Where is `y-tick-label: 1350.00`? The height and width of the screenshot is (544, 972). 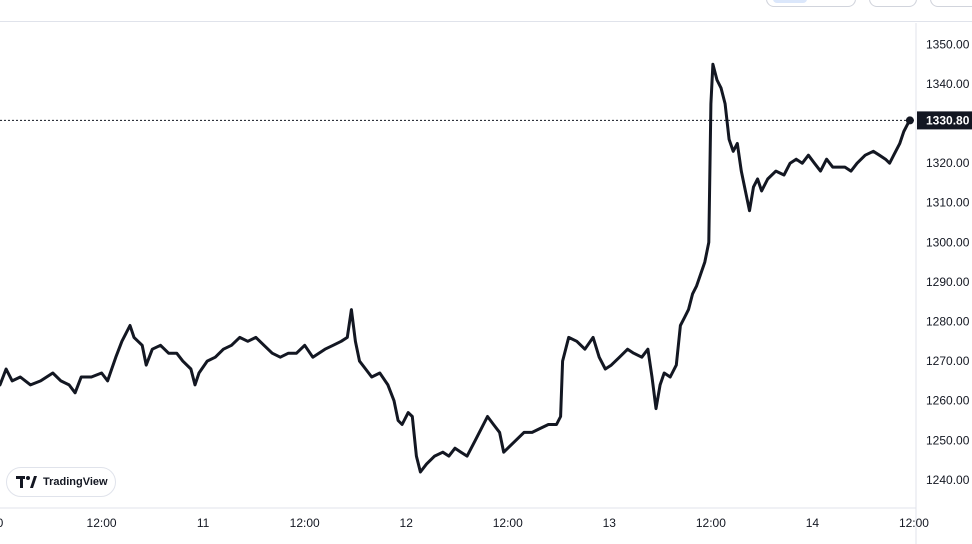 y-tick-label: 1350.00 is located at coordinates (948, 44).